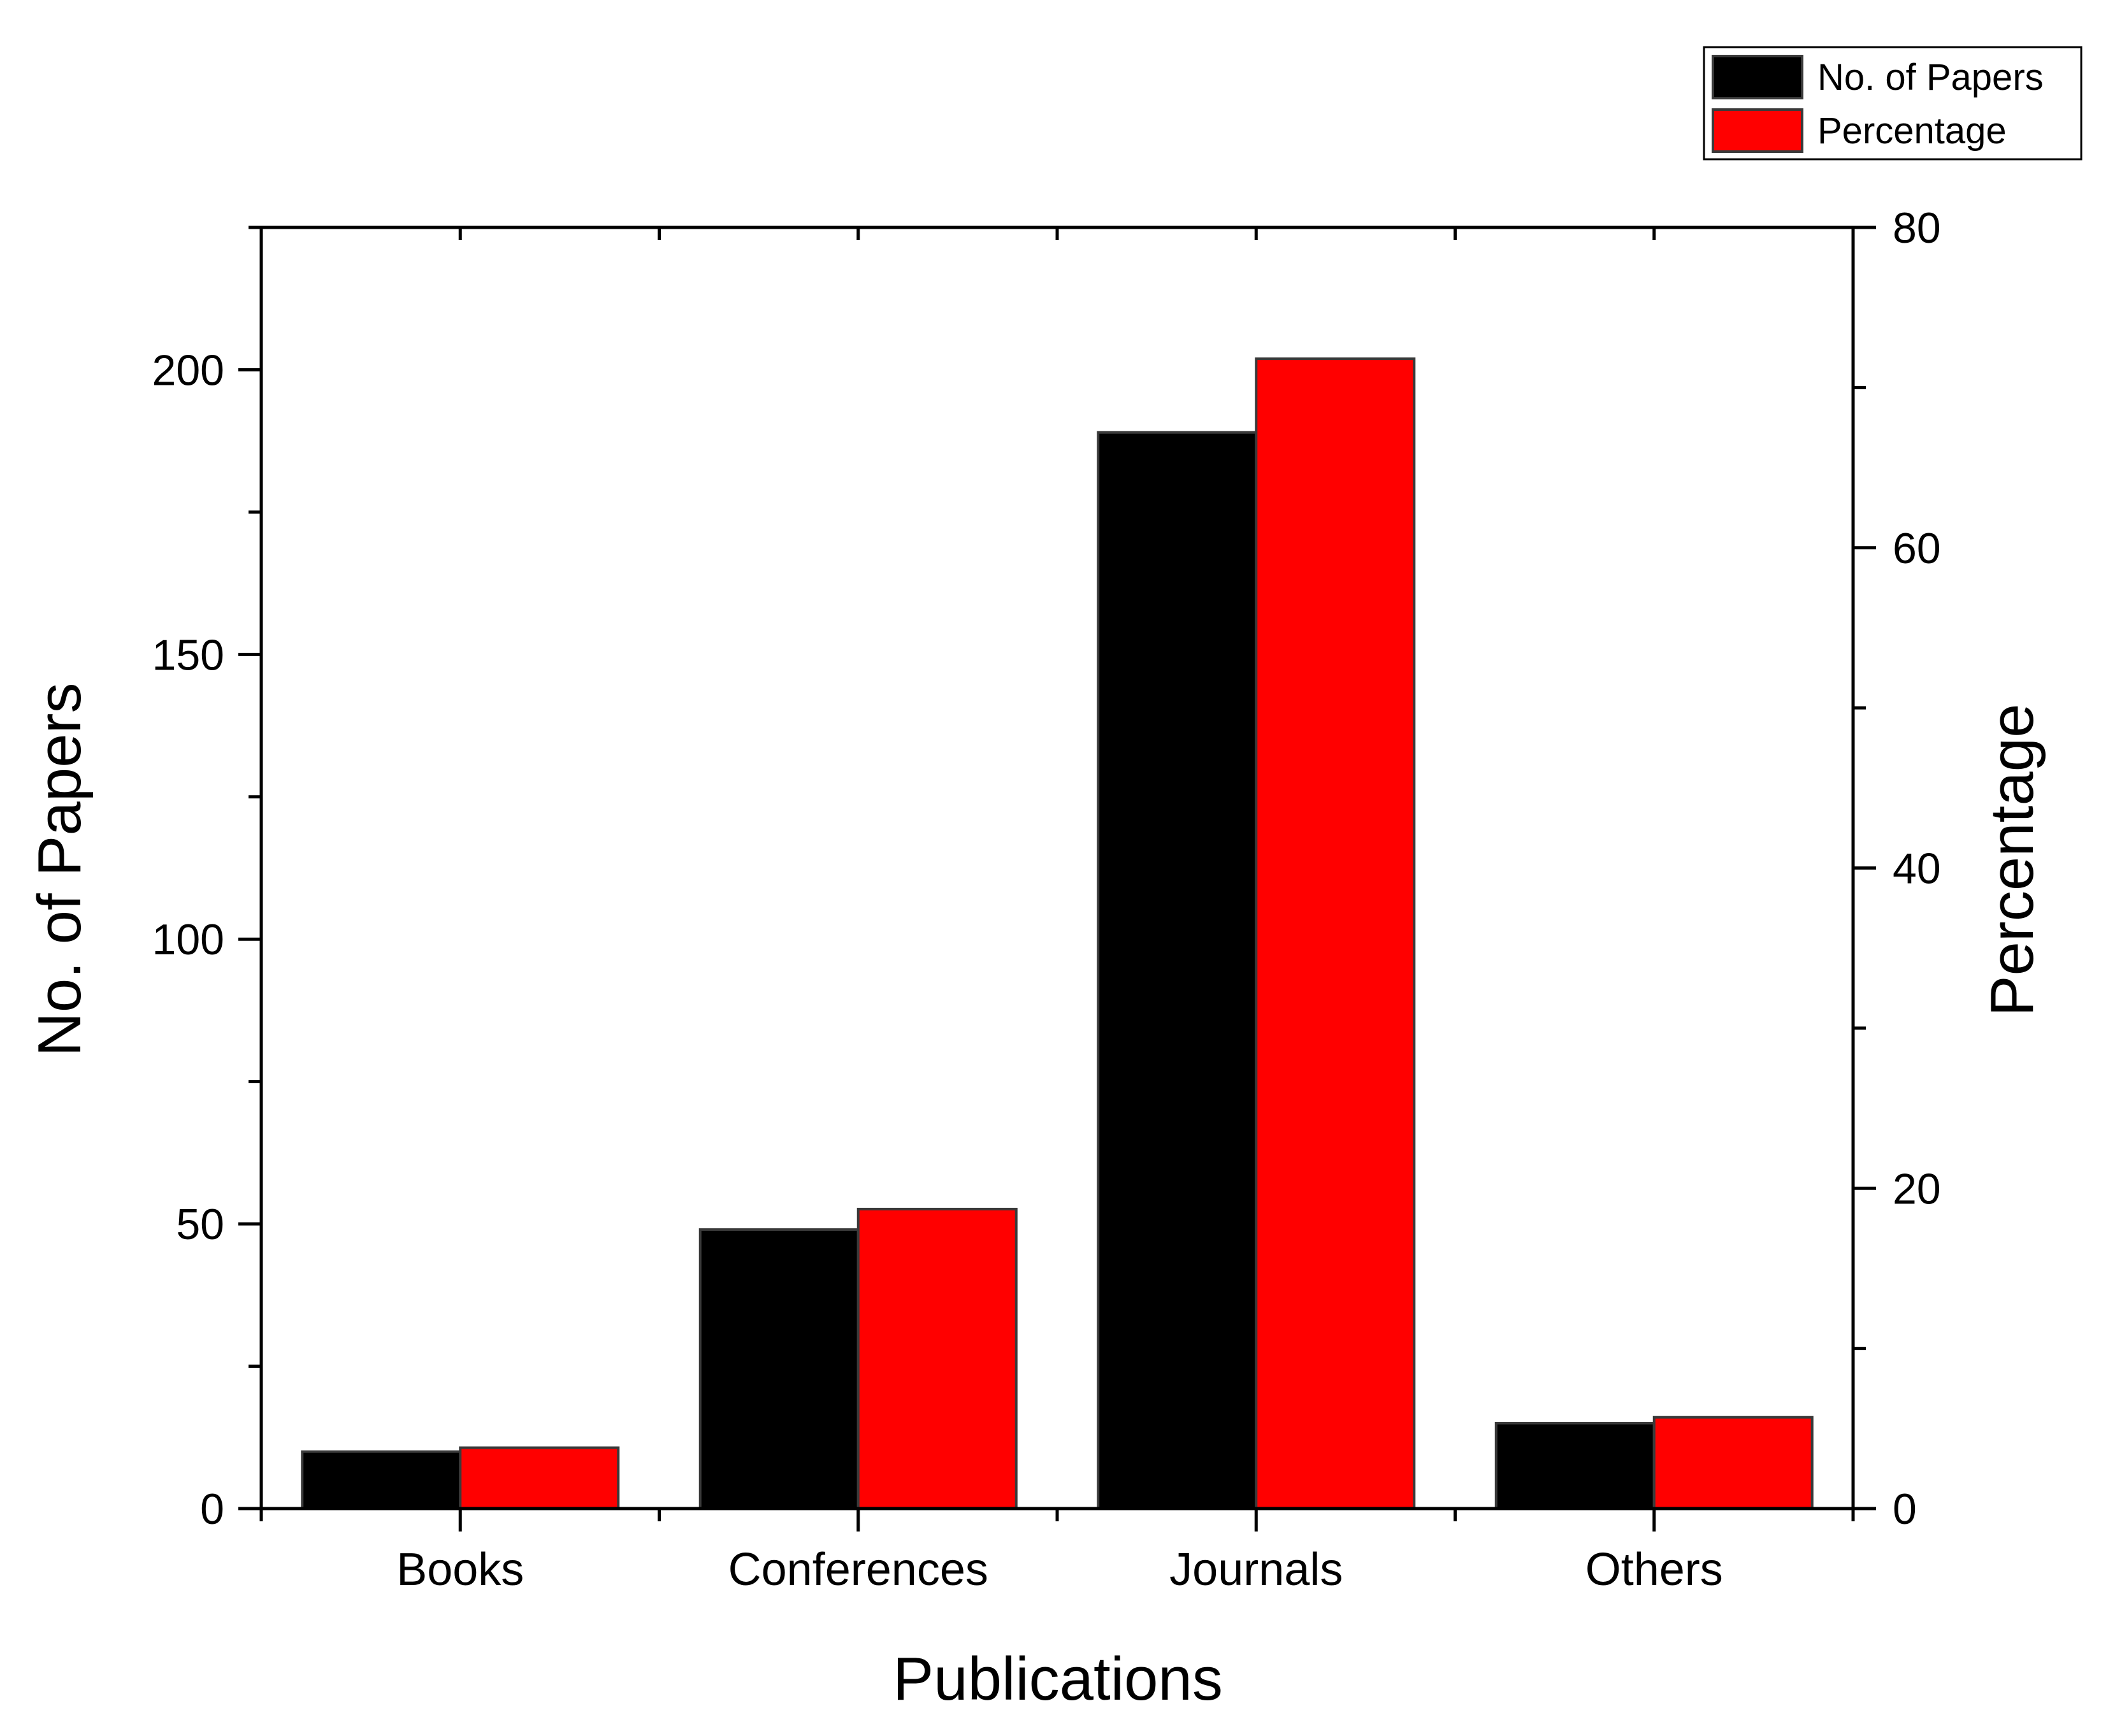 This screenshot has height=1736, width=2108. Describe the element at coordinates (2012, 859) in the screenshot. I see `y2-axis-title: Percentage` at that location.